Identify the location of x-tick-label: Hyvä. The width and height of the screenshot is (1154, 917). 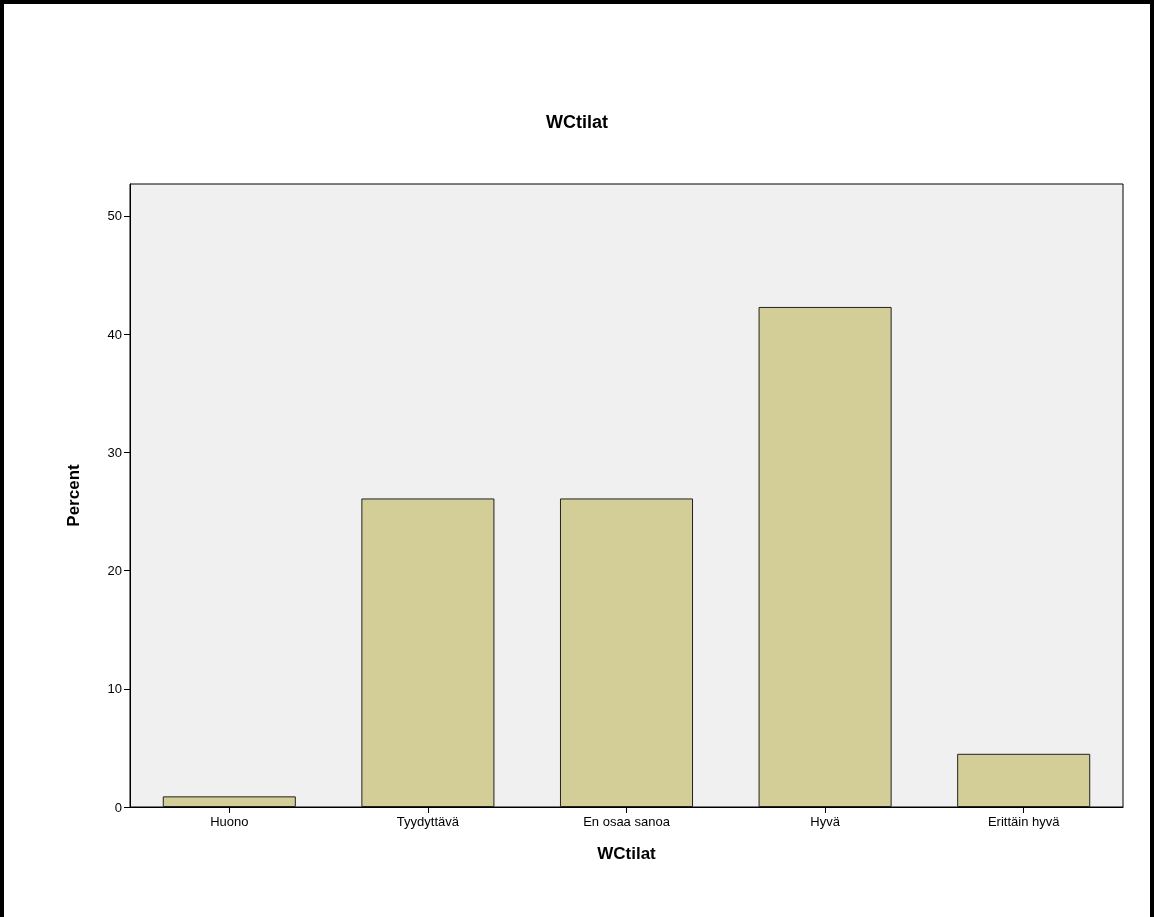
(825, 821).